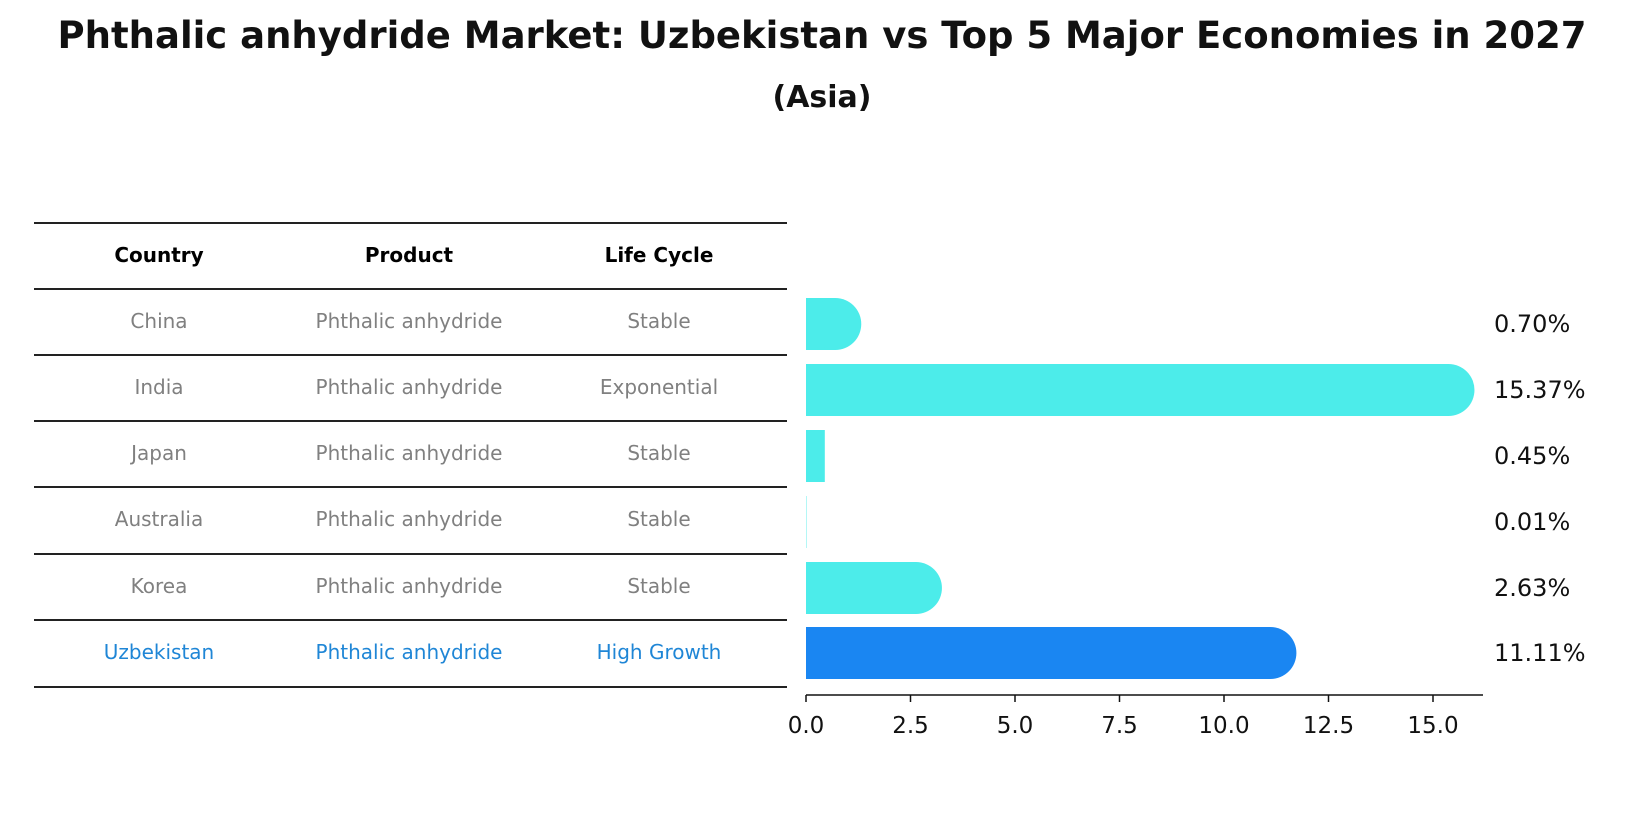  What do you see at coordinates (806, 726) in the screenshot?
I see `x-tick-label: 0.0` at bounding box center [806, 726].